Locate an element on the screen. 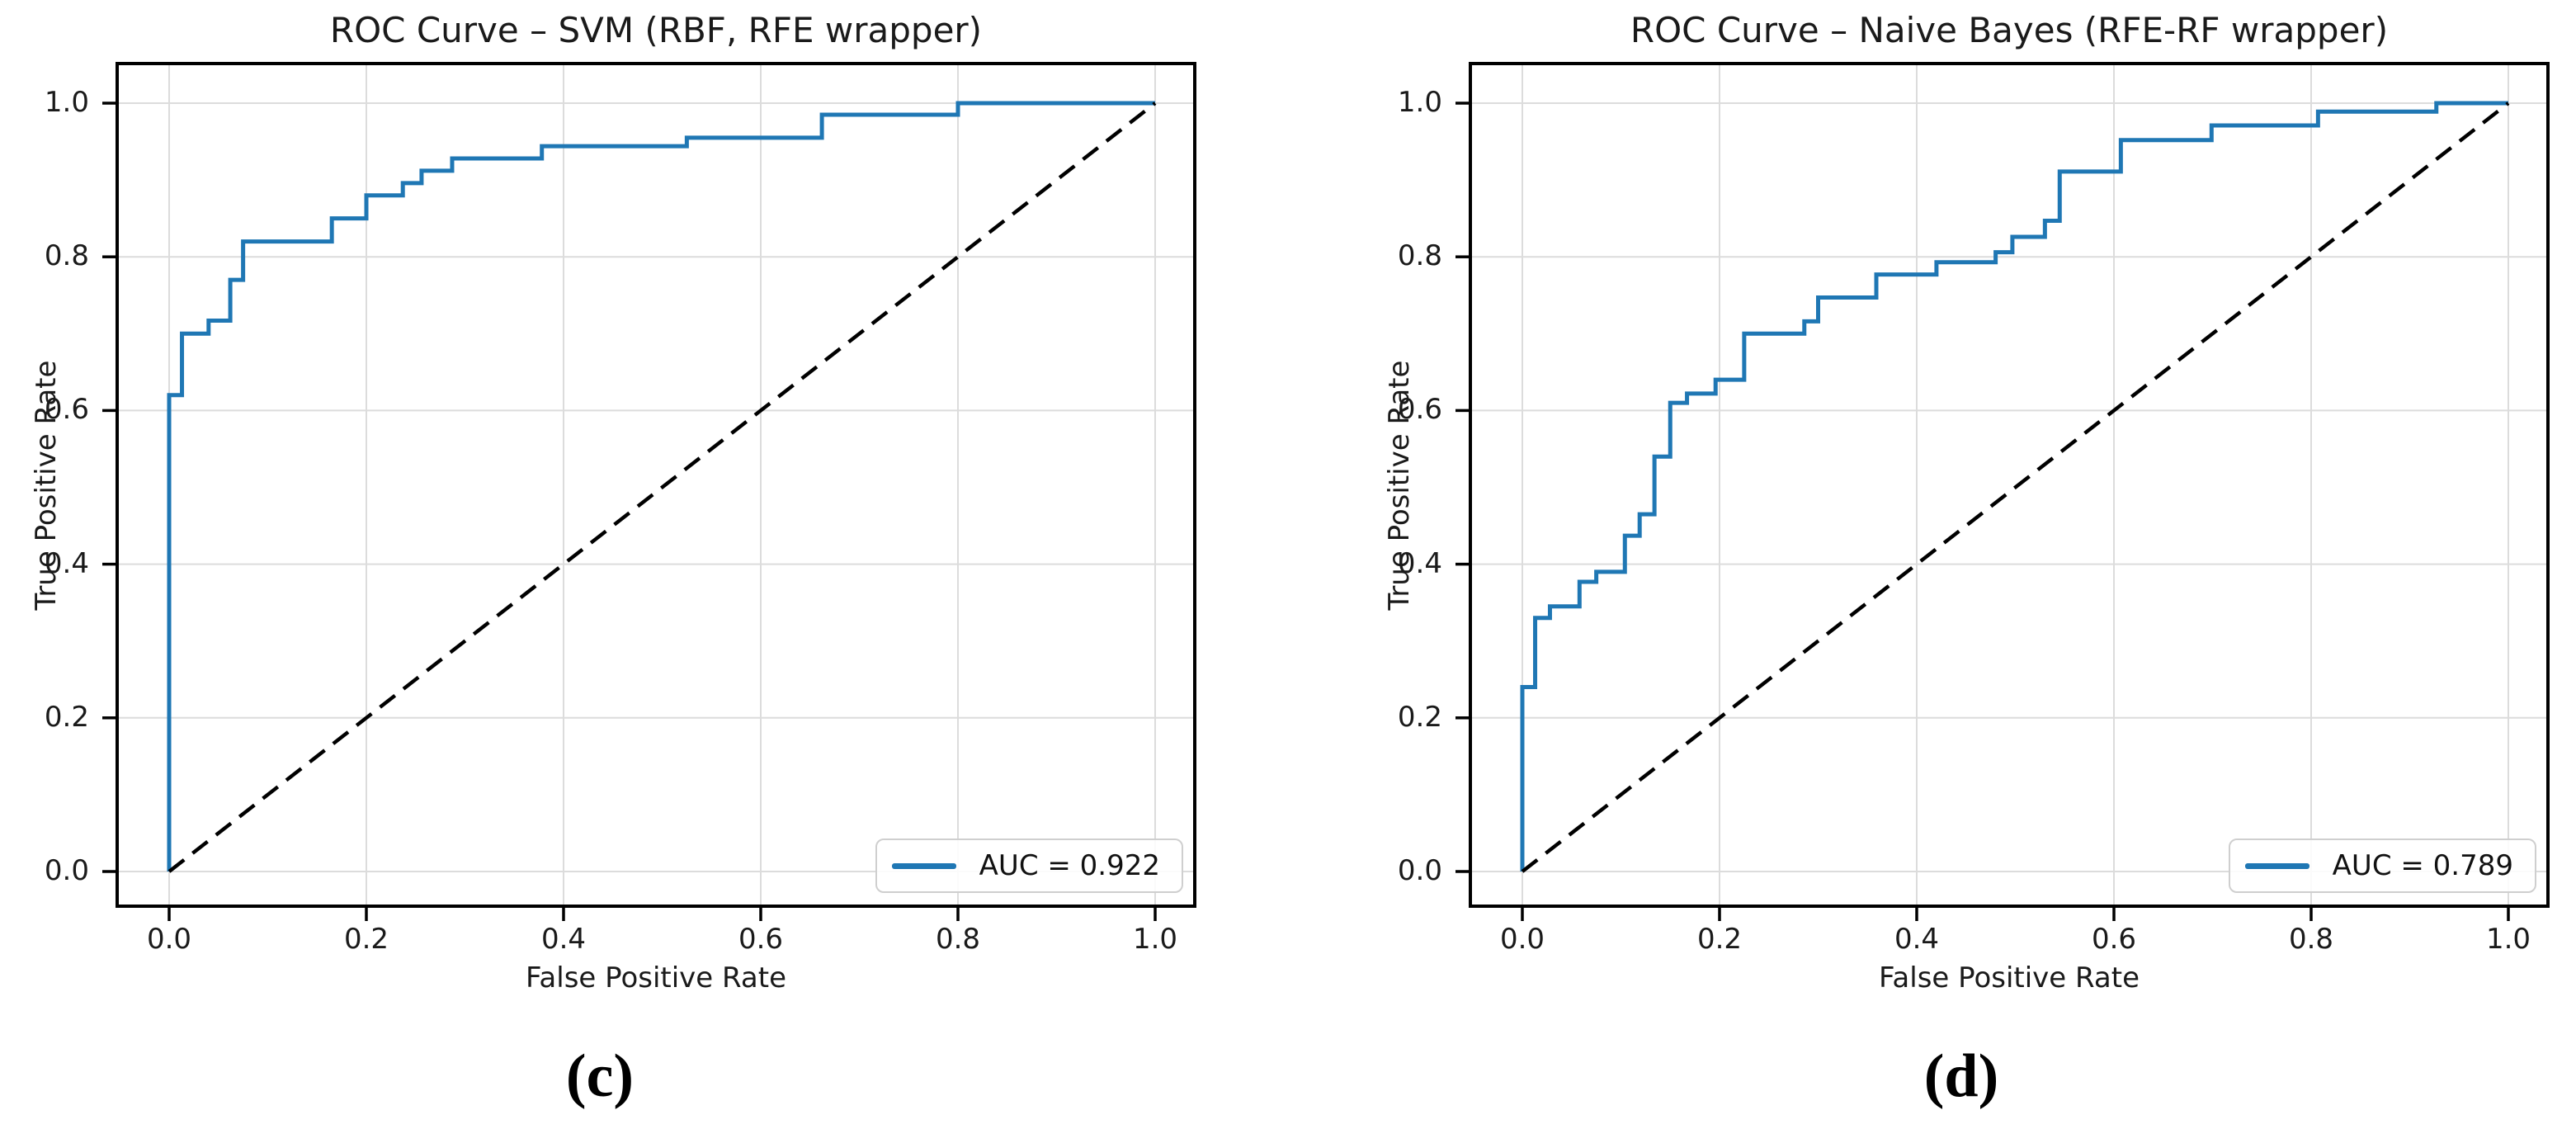 This screenshot has width=2576, height=1129. legend-label: AUC = 0.922 is located at coordinates (1069, 865).